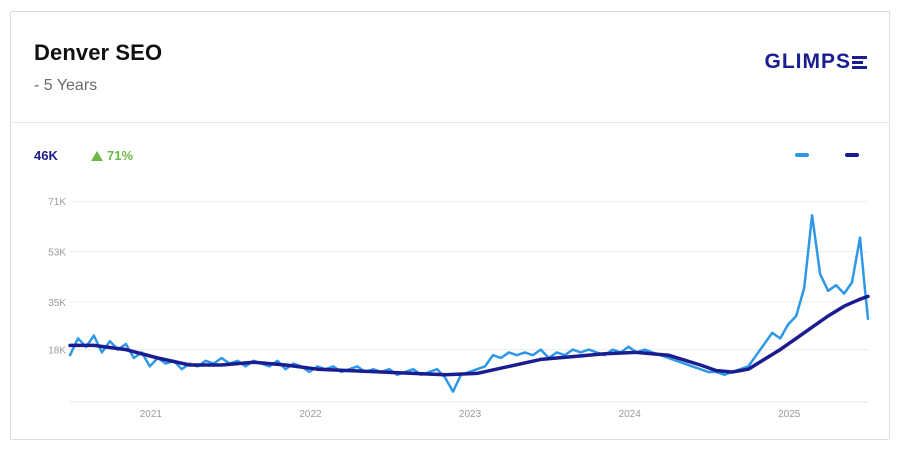 The width and height of the screenshot is (904, 452). Describe the element at coordinates (98, 52) in the screenshot. I see `chart-title: Denver SEO` at that location.